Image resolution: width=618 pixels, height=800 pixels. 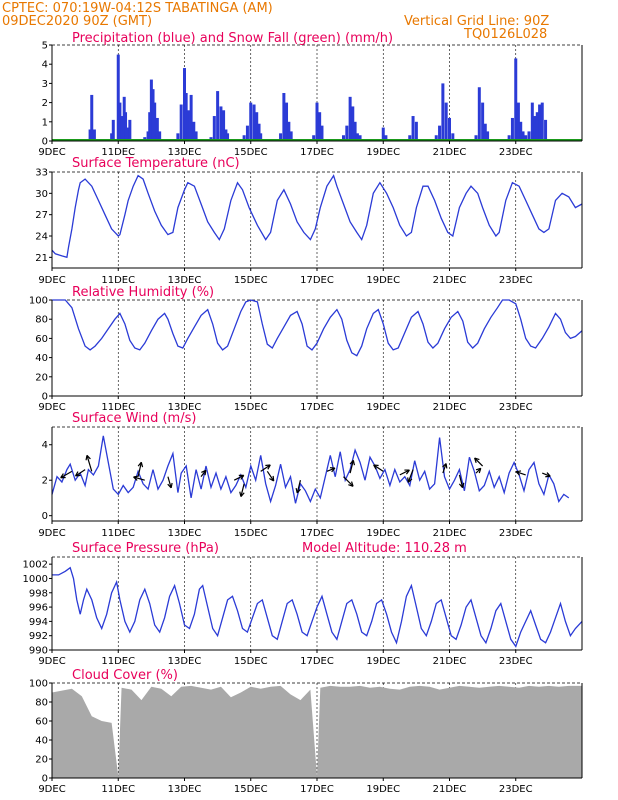 I want to click on x-tick-label: 15DEC, so click(x=251, y=789).